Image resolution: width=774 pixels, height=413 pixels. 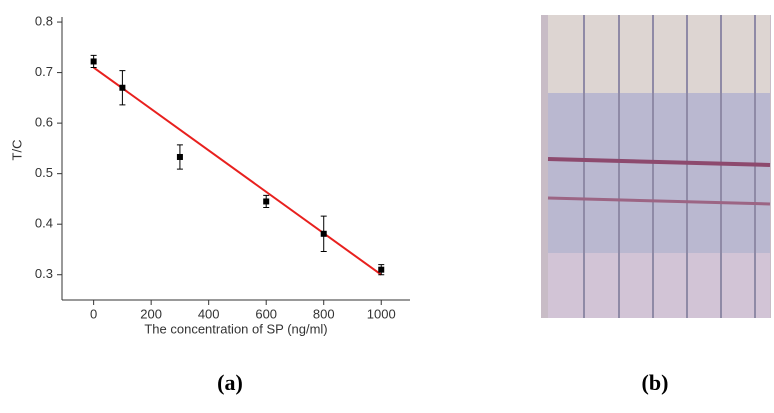 I want to click on x-tick-label: 600, so click(x=266, y=313).